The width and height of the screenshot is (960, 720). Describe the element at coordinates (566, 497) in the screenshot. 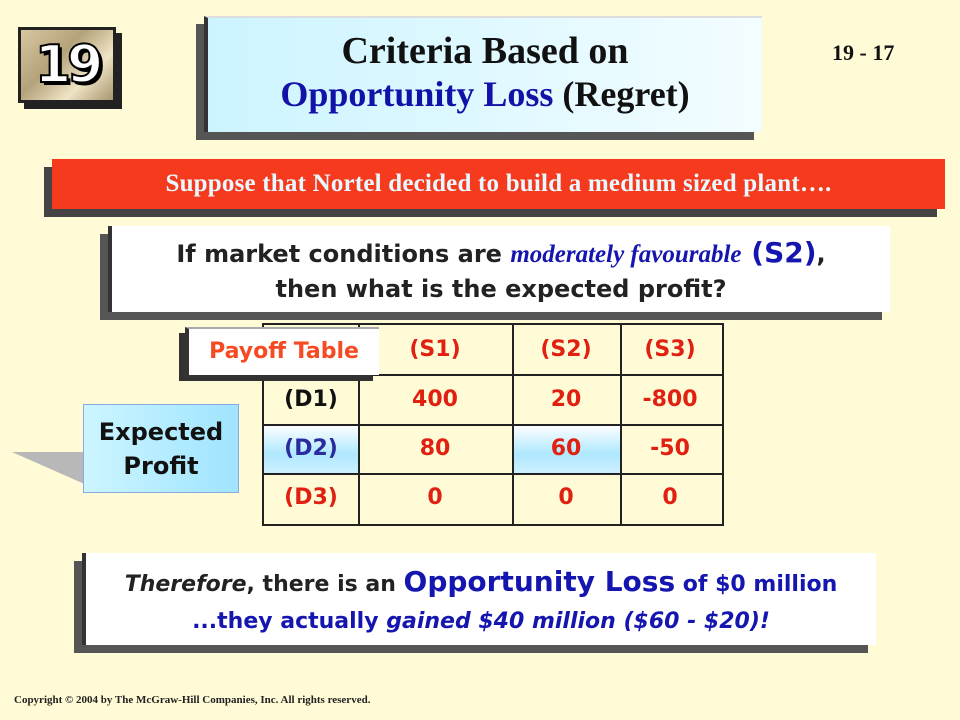

I see `cell-d3-s2: 0` at that location.